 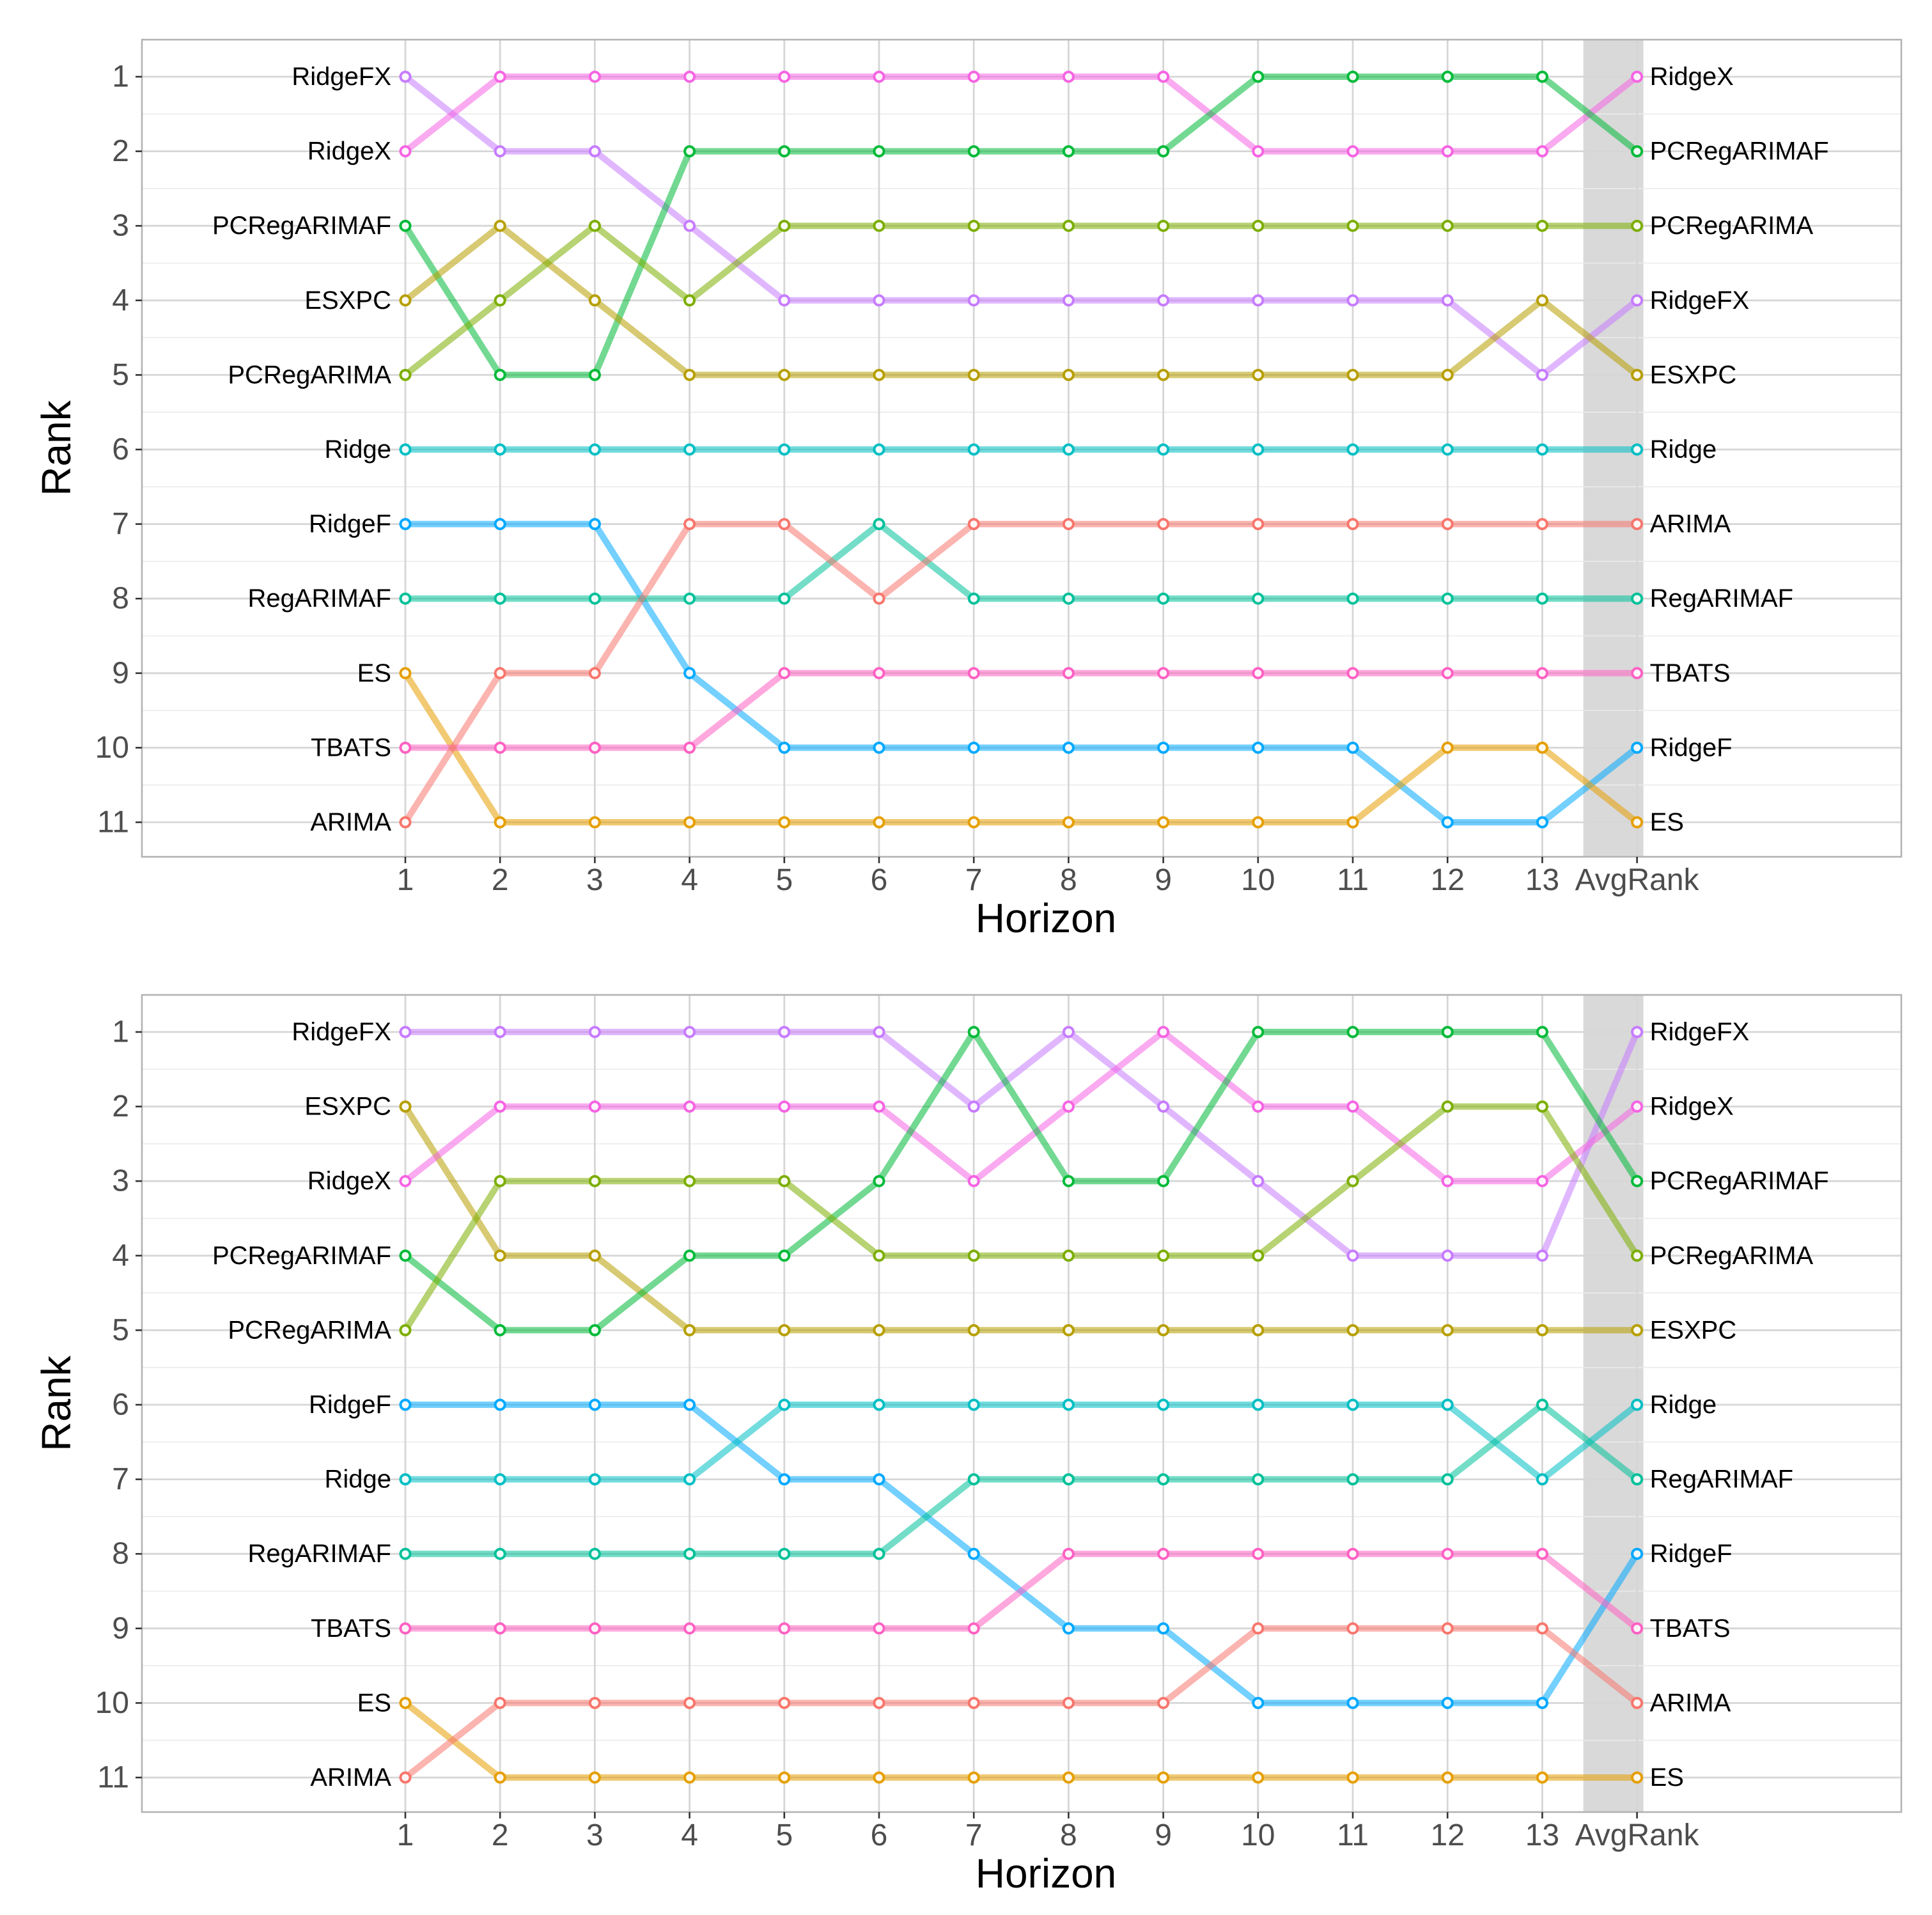 I want to click on x-tick-label: 12, so click(x=1448, y=1835).